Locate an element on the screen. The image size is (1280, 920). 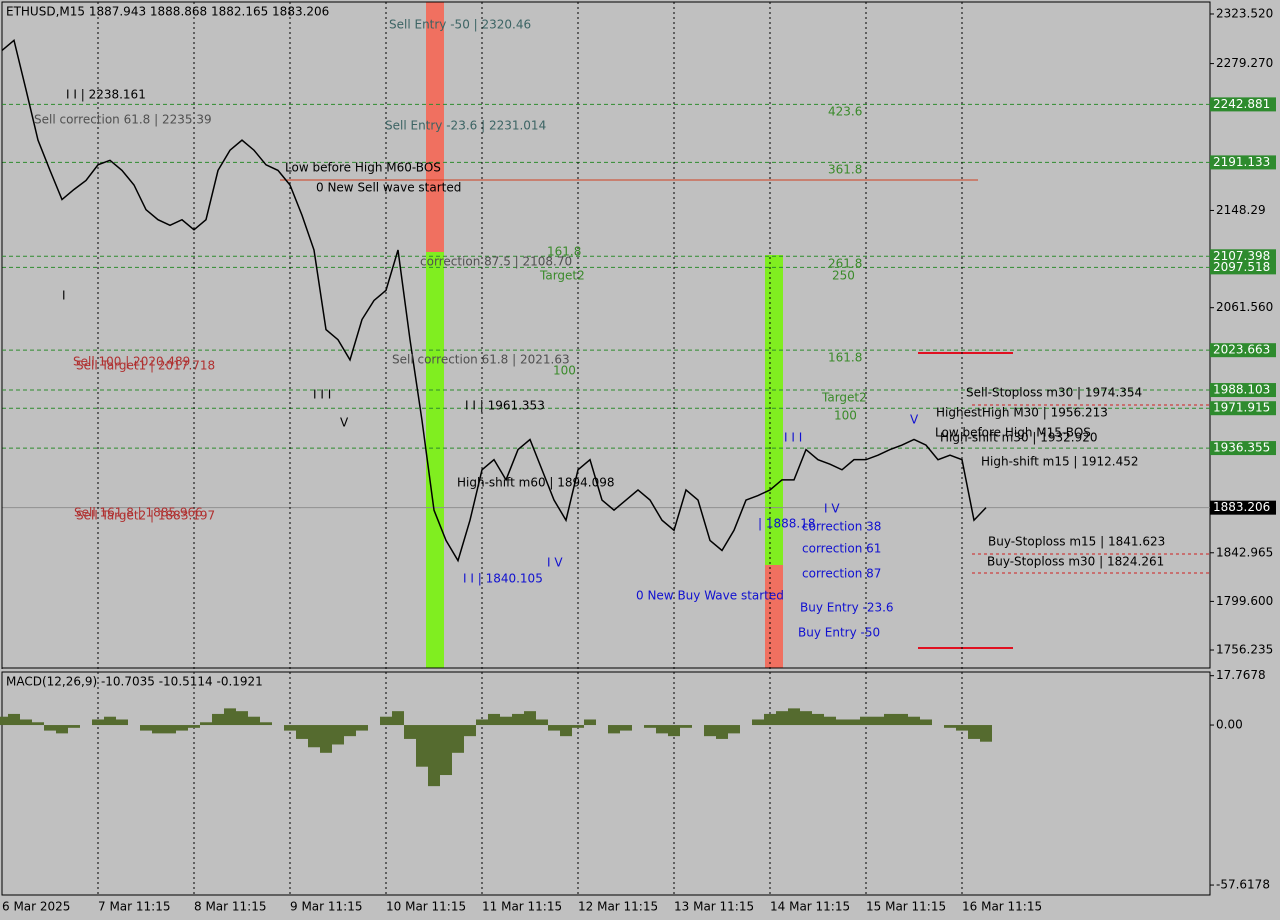
annotation: Sell Target1 | 2017.718 is located at coordinates (145, 366).